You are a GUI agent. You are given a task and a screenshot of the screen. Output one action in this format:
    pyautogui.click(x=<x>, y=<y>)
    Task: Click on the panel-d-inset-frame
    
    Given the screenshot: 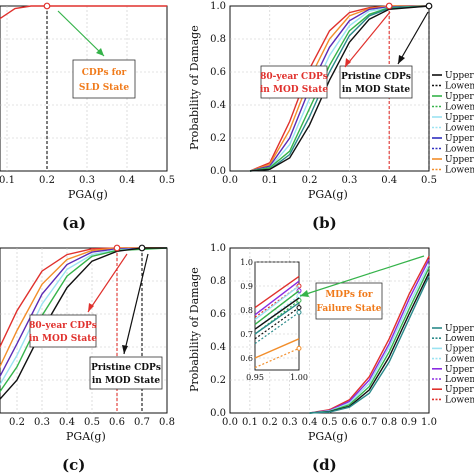 What is the action you would take?
    pyautogui.click(x=277, y=316)
    